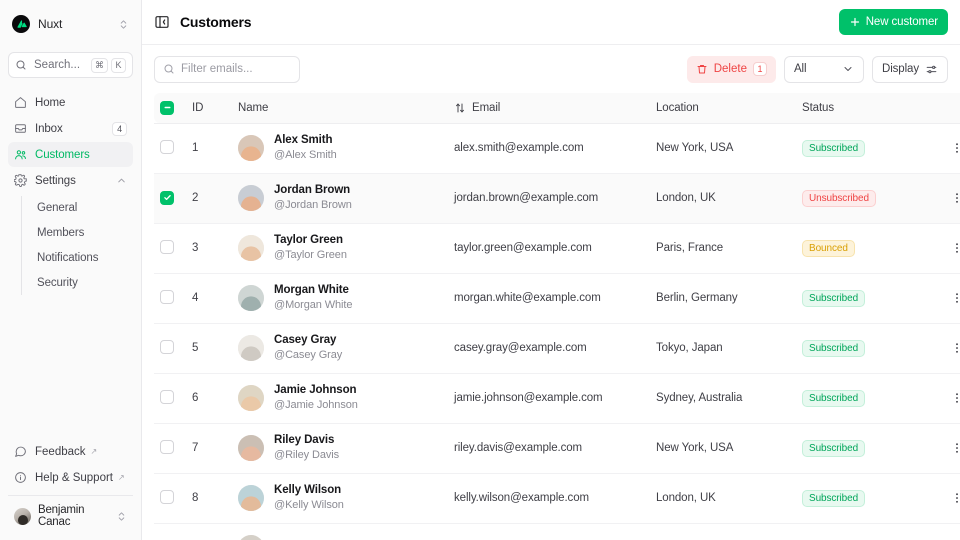  I want to click on row-email: kelly.wilson@example.com, so click(549, 498).